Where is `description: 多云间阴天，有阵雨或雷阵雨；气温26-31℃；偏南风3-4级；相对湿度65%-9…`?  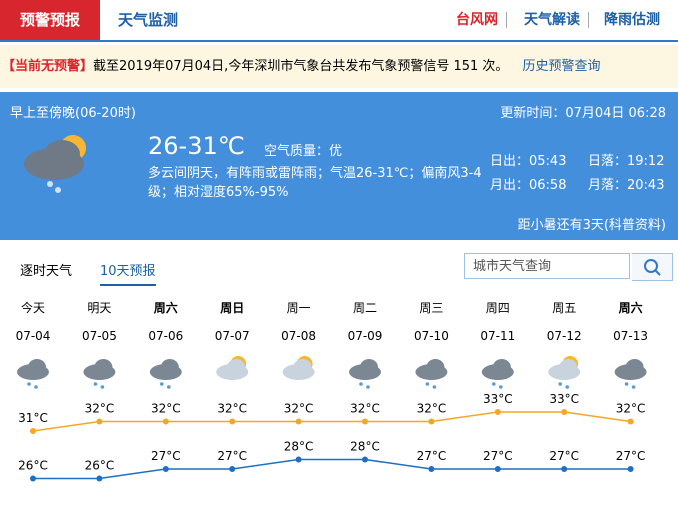 description: 多云间阴天，有阵雨或雷阵雨；气温26-31℃；偏南风3-4级；相对湿度65%-9… is located at coordinates (315, 183).